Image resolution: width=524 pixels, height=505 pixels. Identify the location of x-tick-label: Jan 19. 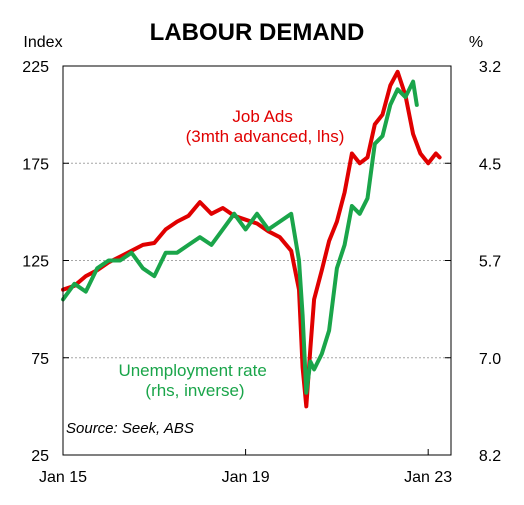
(246, 477).